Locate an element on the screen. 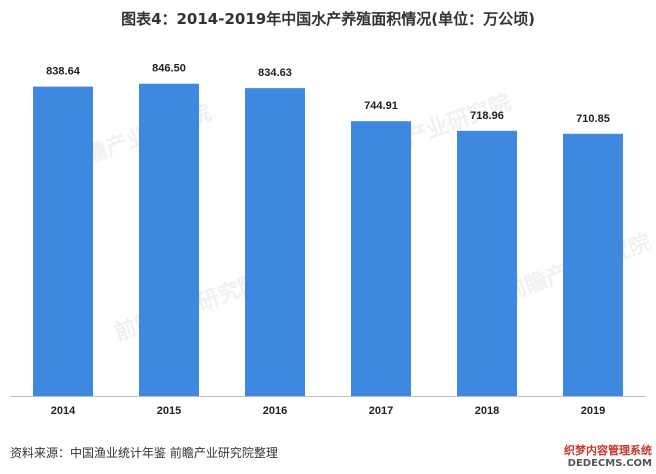 The width and height of the screenshot is (656, 474). watermark-line2: DEDECMS.COM is located at coordinates (609, 463).